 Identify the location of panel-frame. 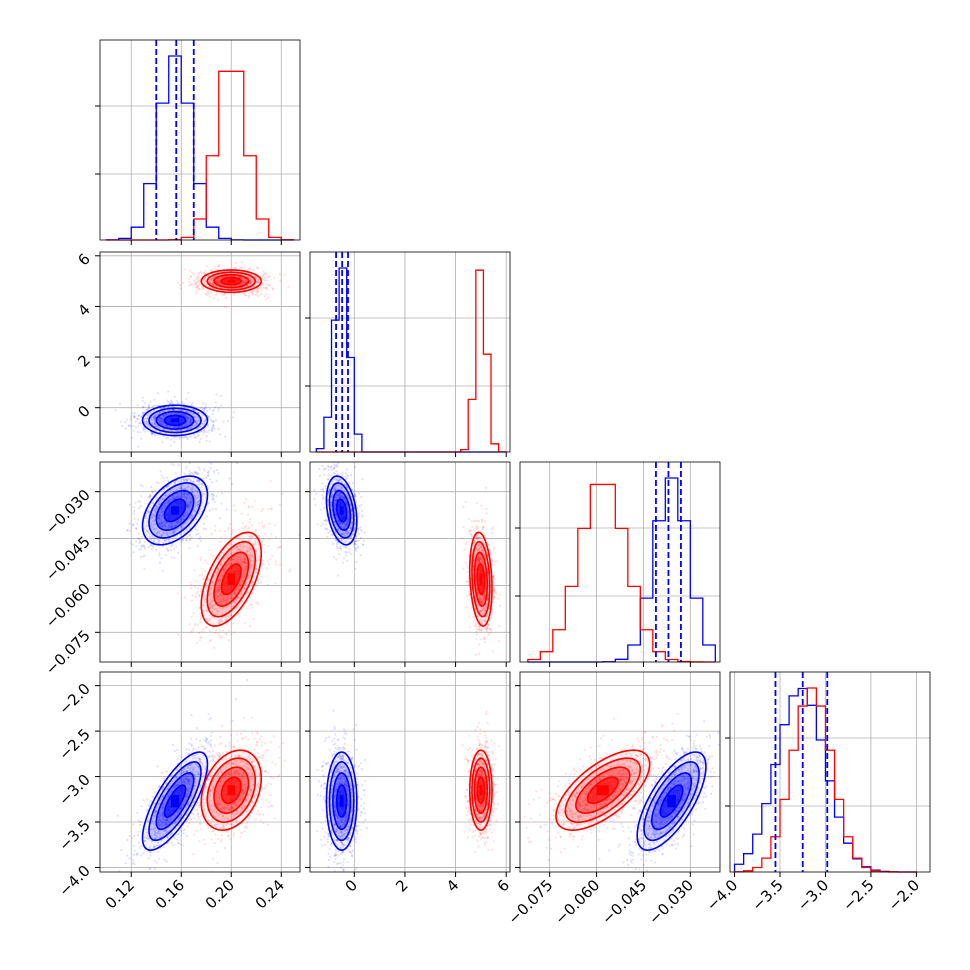
(200, 352).